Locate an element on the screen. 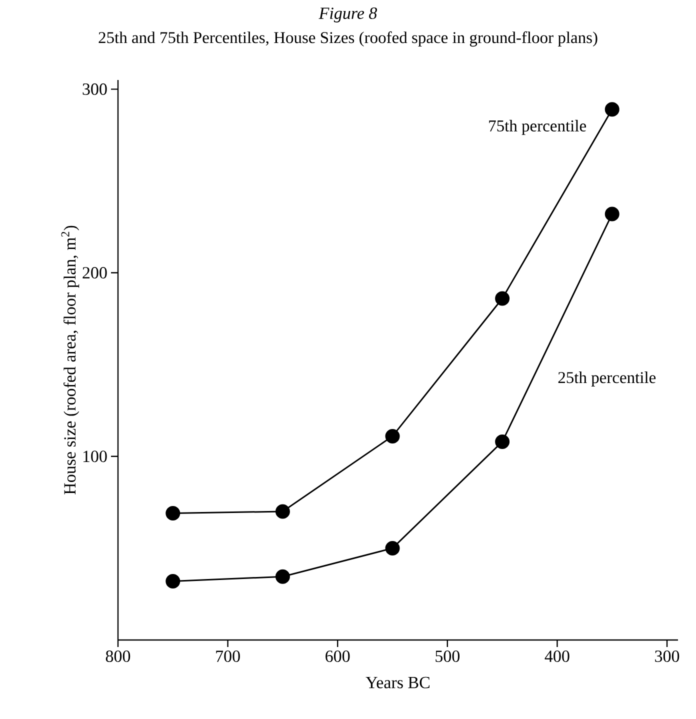  y-tick-label: 100 is located at coordinates (95, 456).